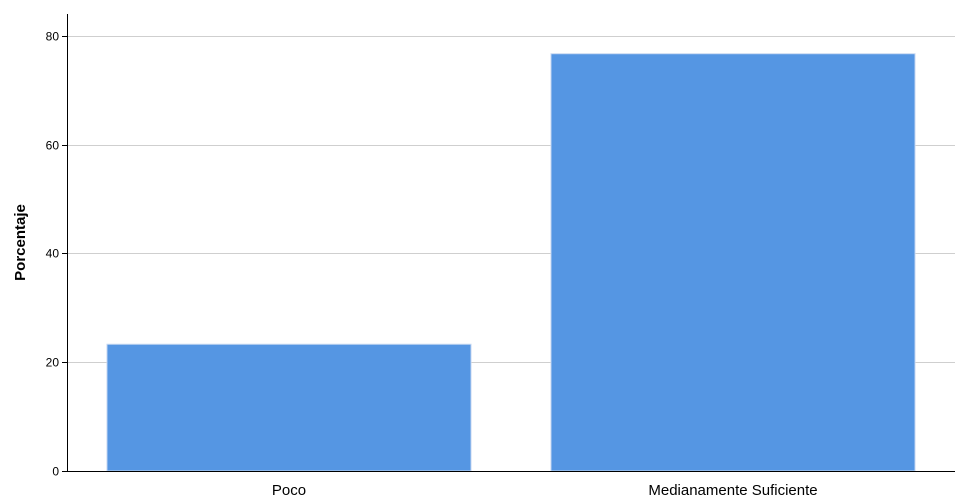 The height and width of the screenshot is (499, 956). What do you see at coordinates (53, 363) in the screenshot?
I see `ytick-label-20: 20` at bounding box center [53, 363].